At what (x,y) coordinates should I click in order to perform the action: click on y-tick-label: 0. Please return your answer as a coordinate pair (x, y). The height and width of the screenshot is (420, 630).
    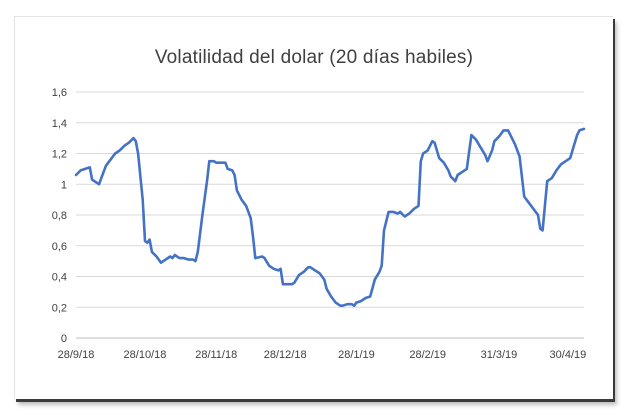
    Looking at the image, I should click on (64, 339).